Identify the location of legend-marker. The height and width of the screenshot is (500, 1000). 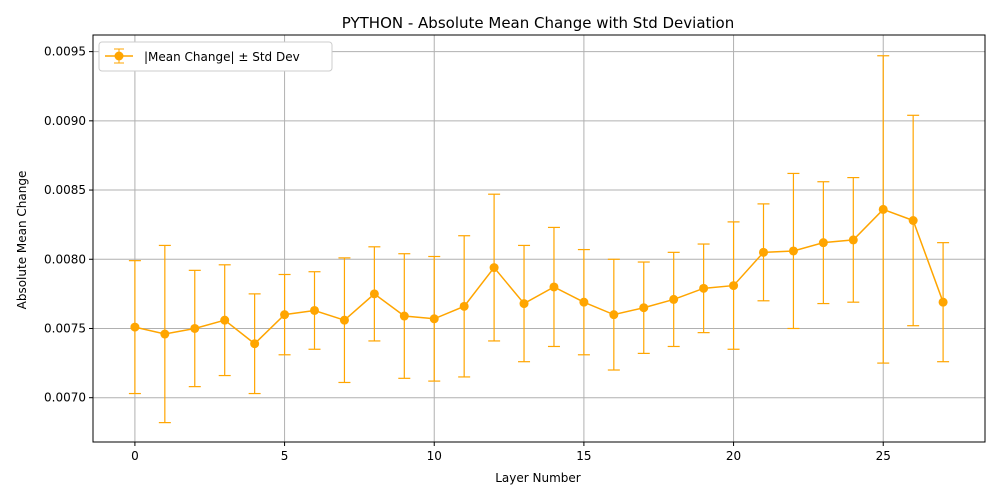
(119, 56).